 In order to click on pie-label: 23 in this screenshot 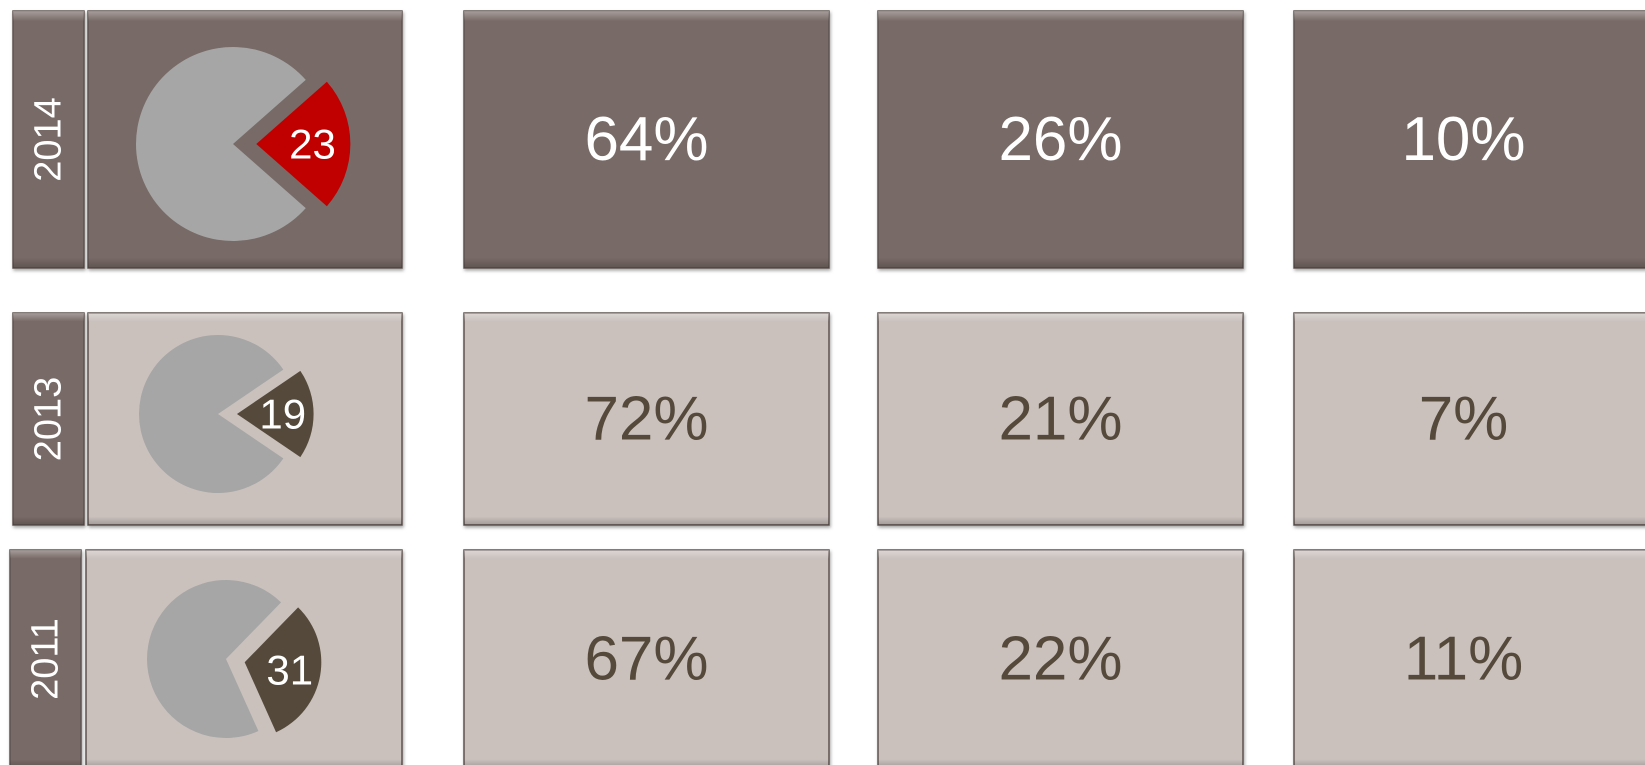, I will do `click(312, 144)`.